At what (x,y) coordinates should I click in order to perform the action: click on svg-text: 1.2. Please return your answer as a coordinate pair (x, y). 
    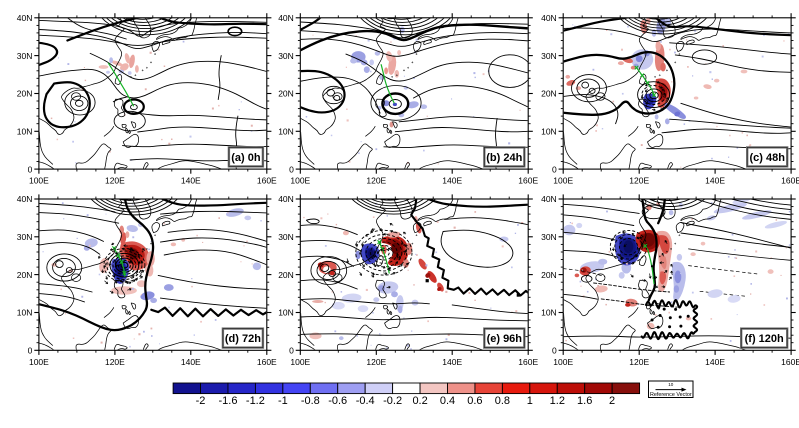
    Looking at the image, I should click on (557, 401).